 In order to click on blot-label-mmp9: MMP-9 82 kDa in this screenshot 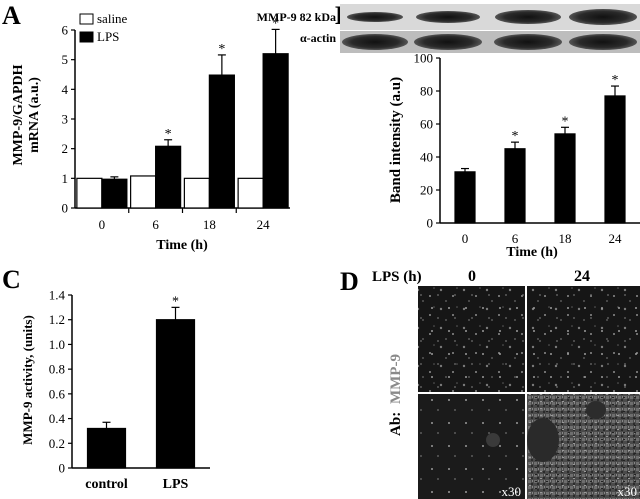, I will do `click(296, 17)`.